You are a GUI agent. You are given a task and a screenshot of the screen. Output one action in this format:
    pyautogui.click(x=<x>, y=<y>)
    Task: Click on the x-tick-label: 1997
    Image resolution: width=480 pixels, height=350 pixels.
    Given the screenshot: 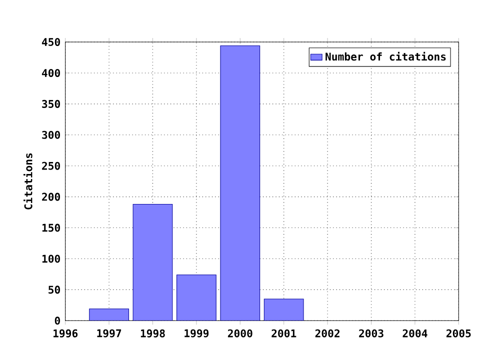 What is the action you would take?
    pyautogui.click(x=109, y=333)
    